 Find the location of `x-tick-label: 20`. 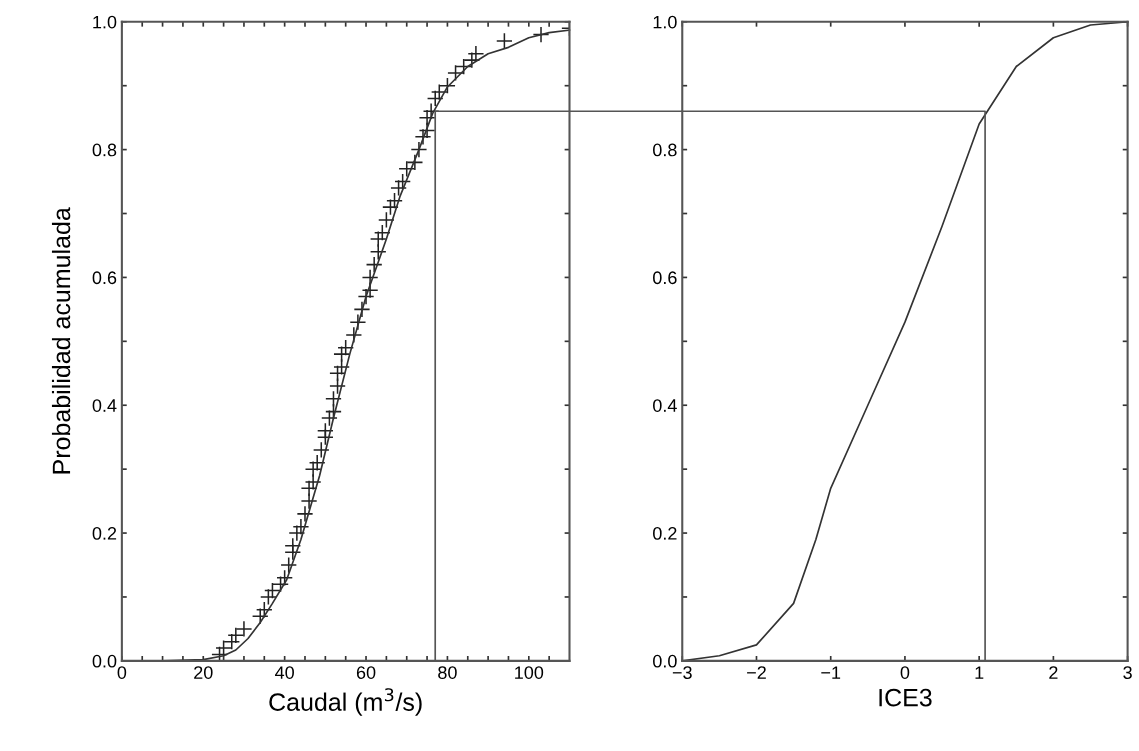

x-tick-label: 20 is located at coordinates (203, 672).